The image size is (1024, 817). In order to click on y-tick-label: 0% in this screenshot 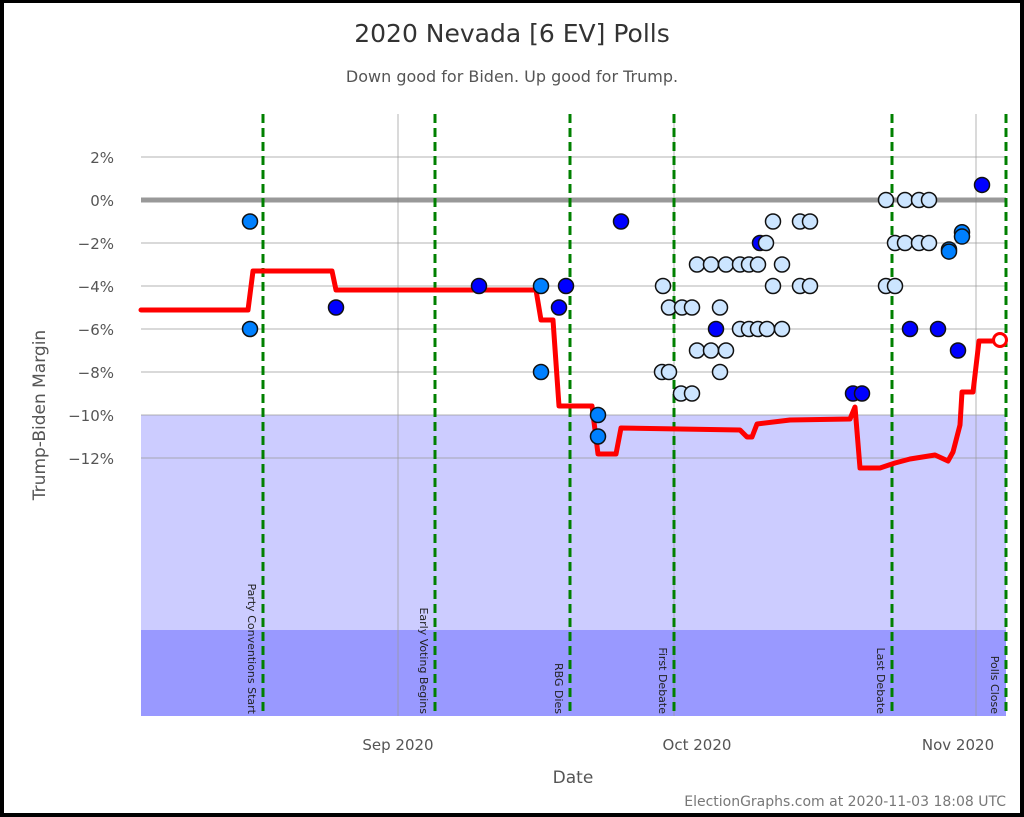, I will do `click(102, 201)`.